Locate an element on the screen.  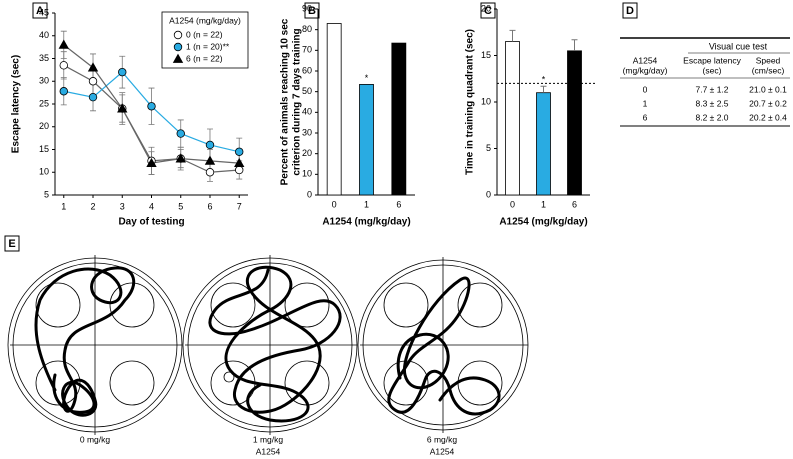
table-group-header: Visual cue test is located at coordinates (738, 46).